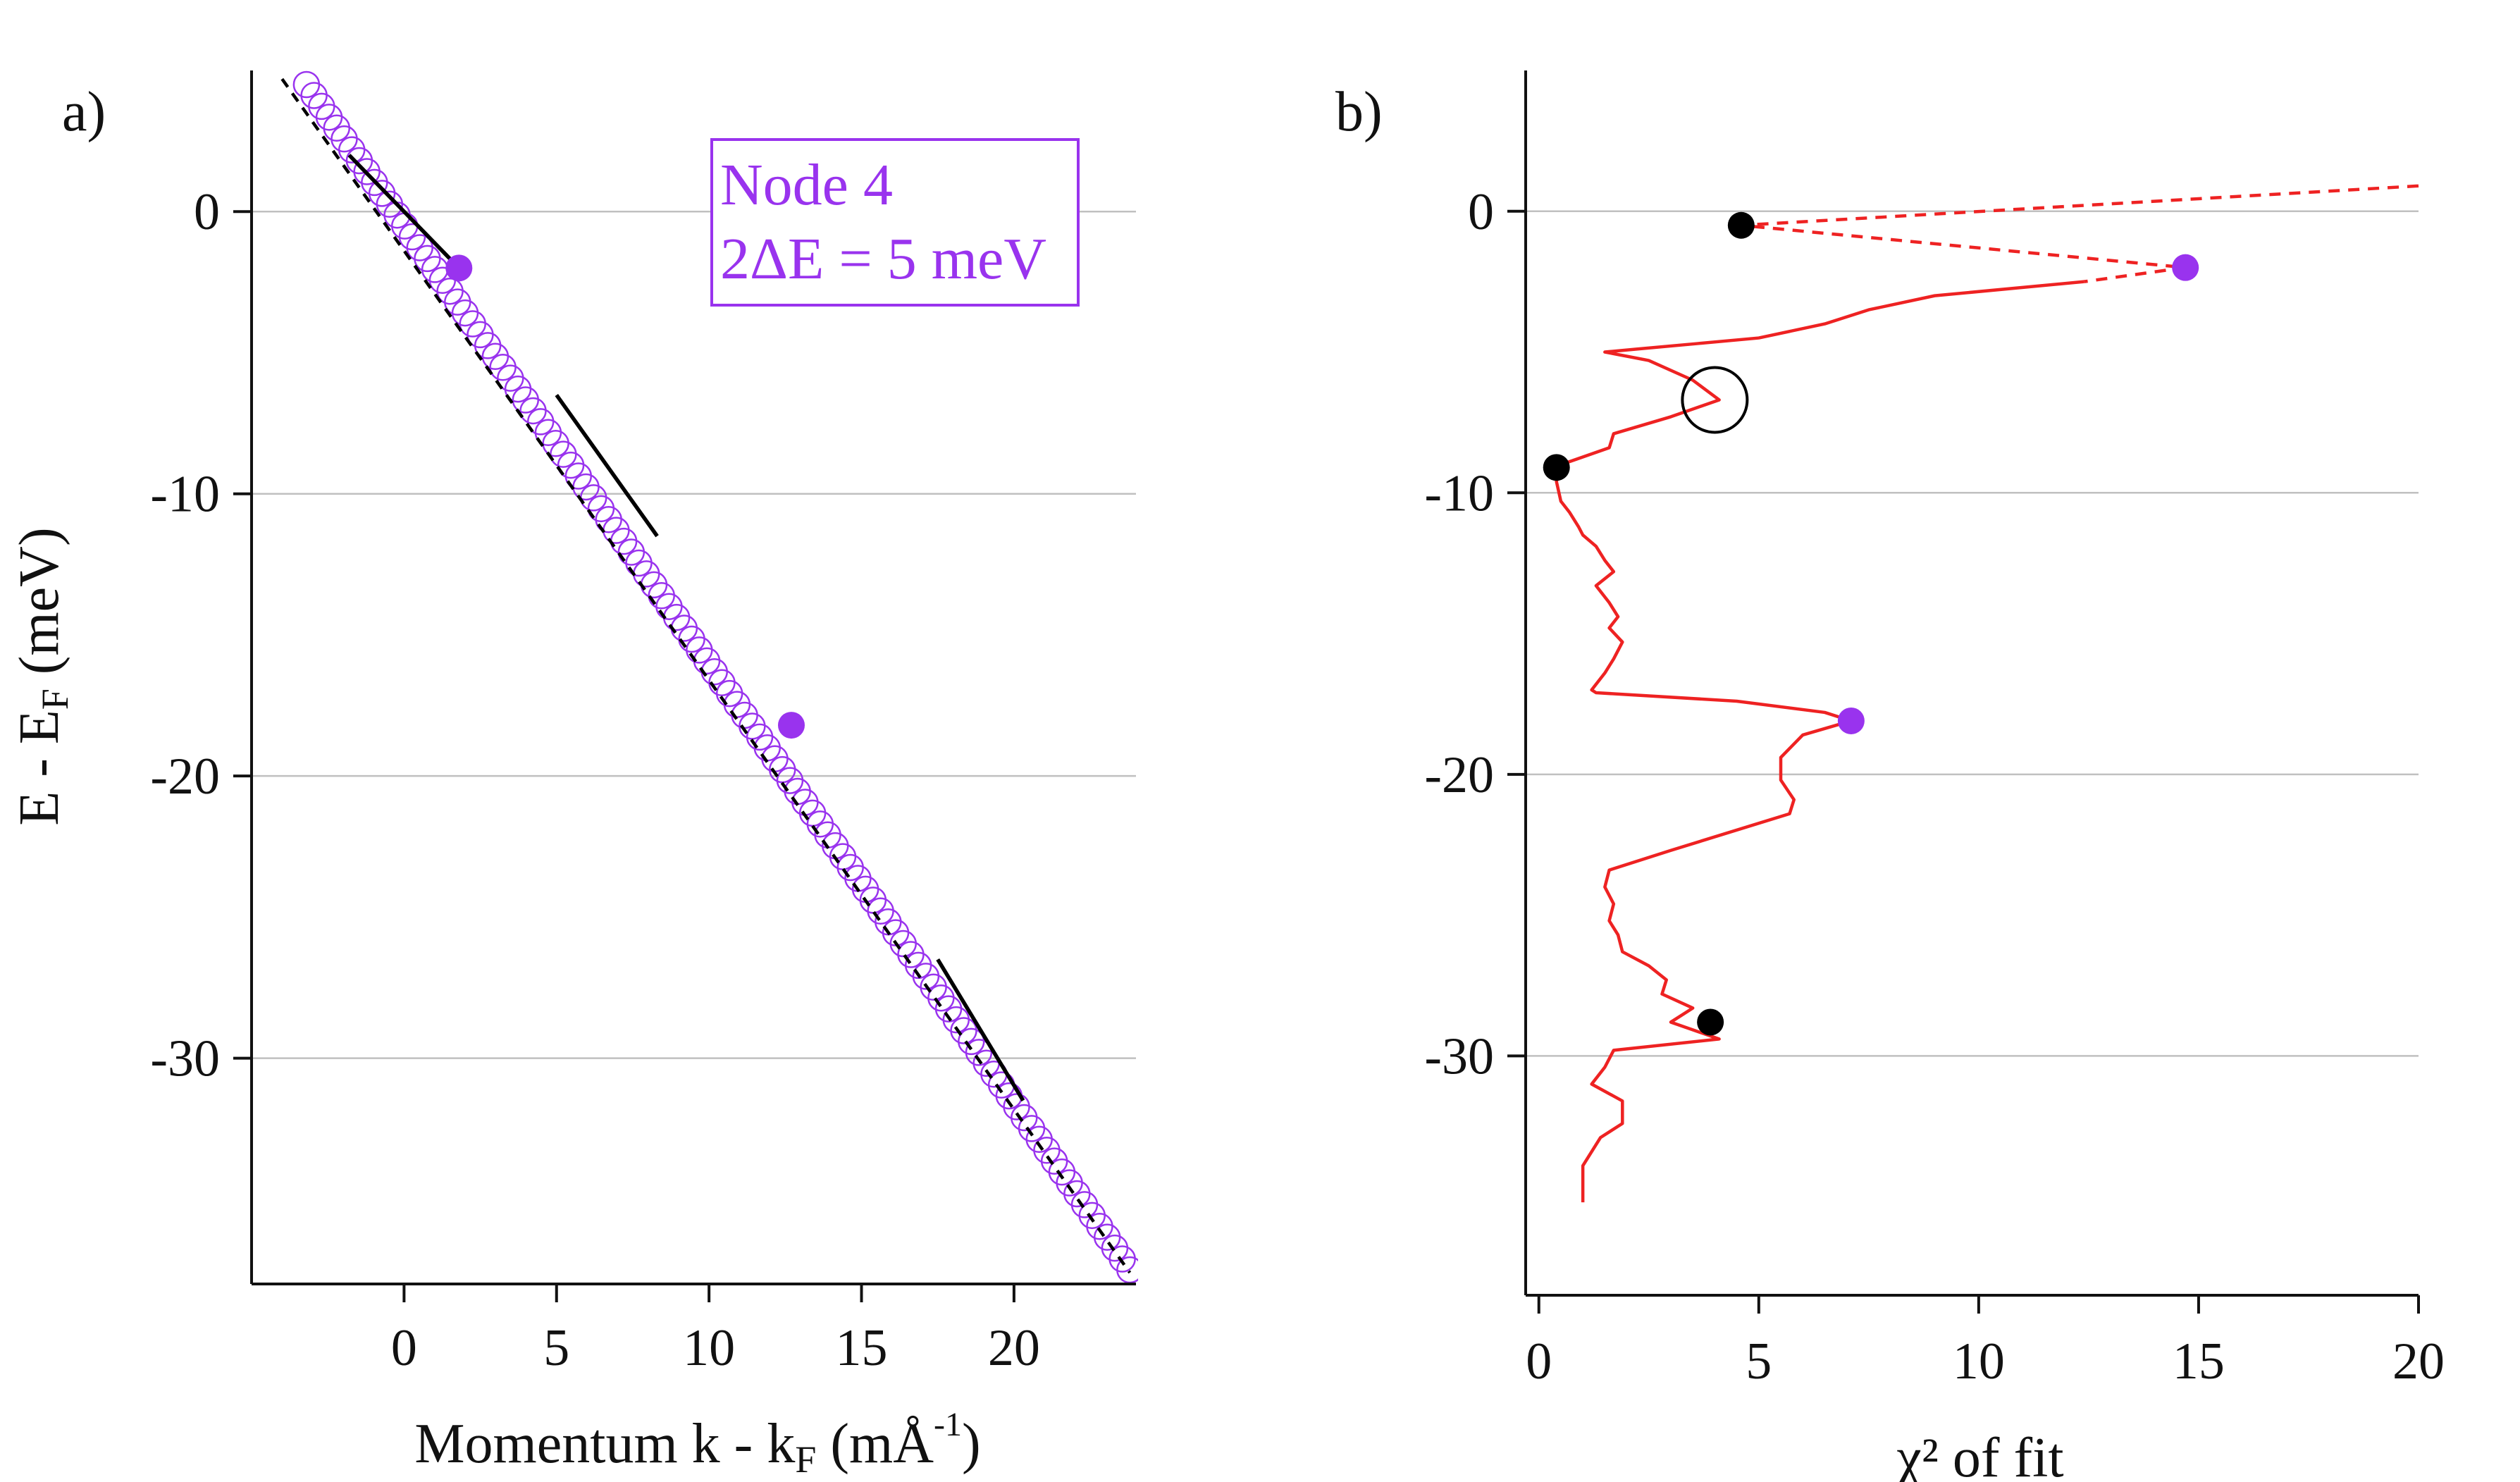  Describe the element at coordinates (556, 1348) in the screenshot. I see `x-tick-label-a-5: 5` at that location.